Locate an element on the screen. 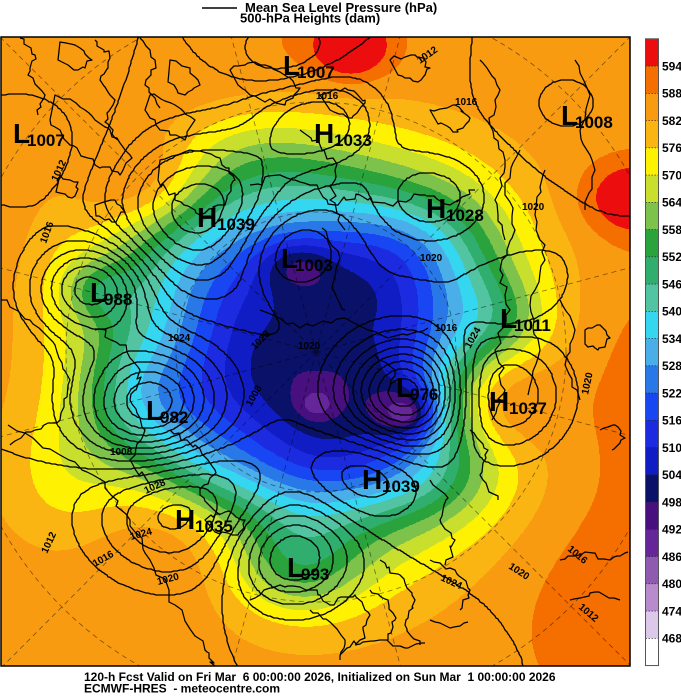 The height and width of the screenshot is (700, 681). svg-text: 988 is located at coordinates (118, 299).